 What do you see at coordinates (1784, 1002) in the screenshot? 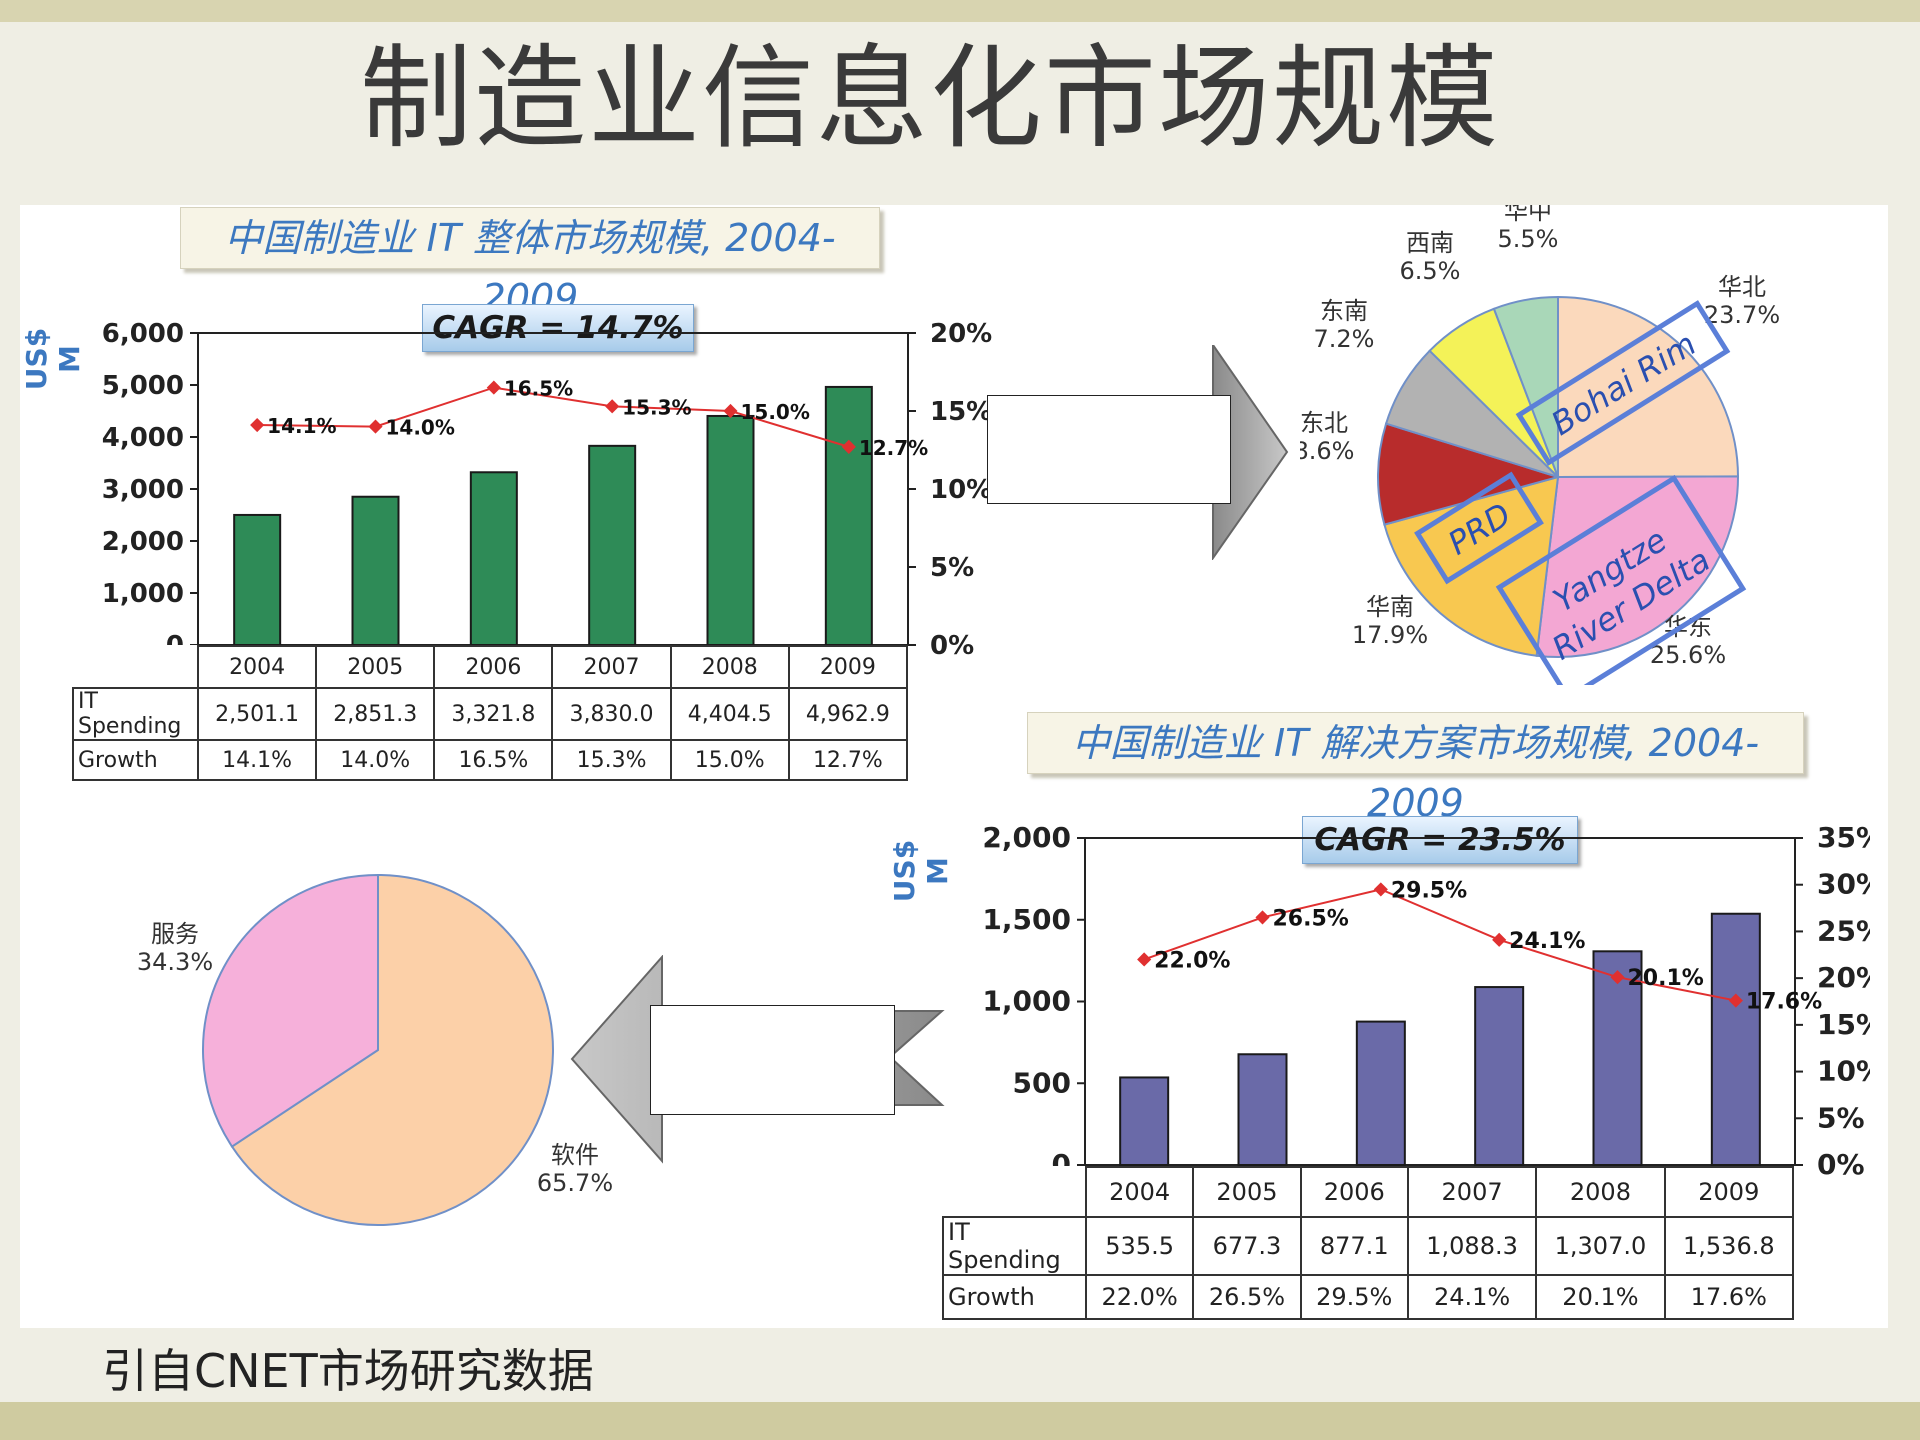
I see `growth-label: 17.6%` at bounding box center [1784, 1002].